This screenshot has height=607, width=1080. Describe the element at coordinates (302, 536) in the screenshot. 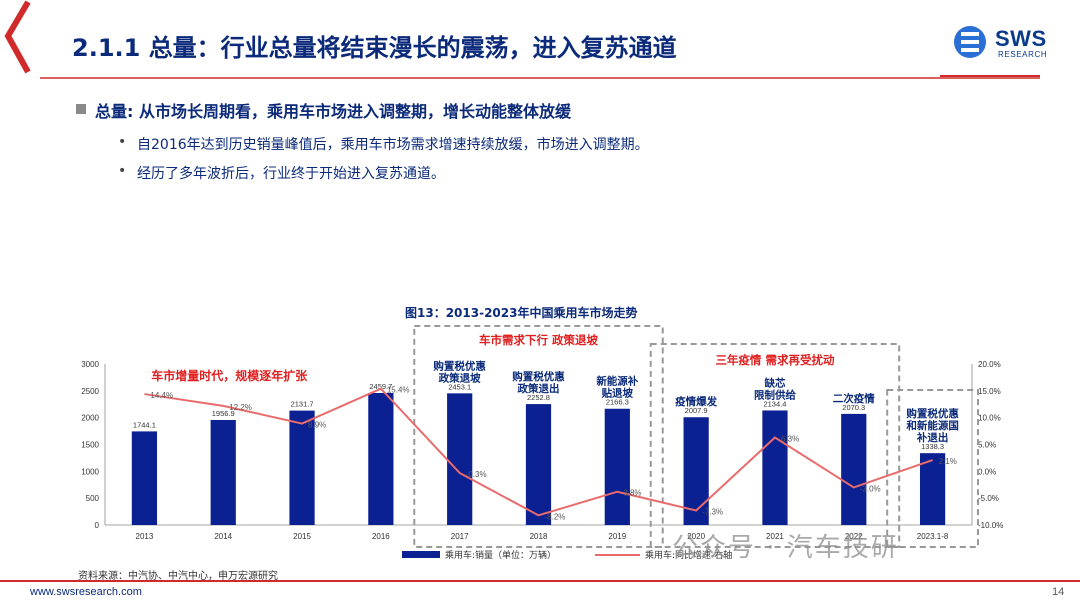

I see `x-tick-label: 2015` at that location.